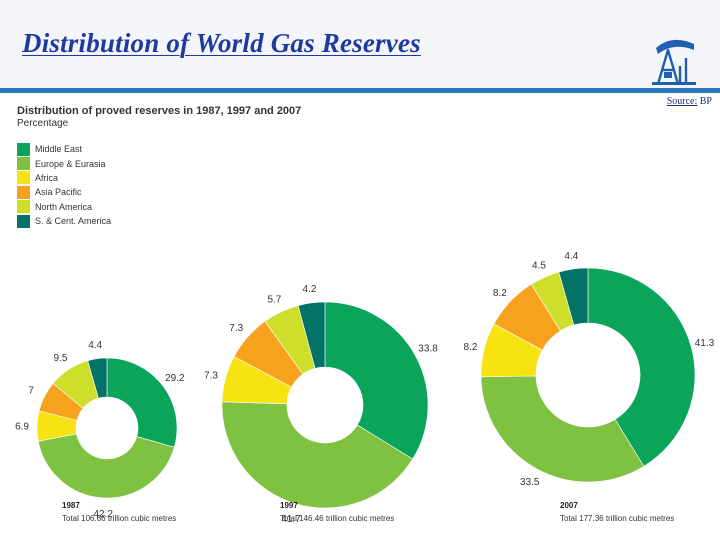 This screenshot has height=540, width=720. I want to click on donut-1987: 29.2 42.2 6.9 7 9.5 4.4, so click(100, 430).